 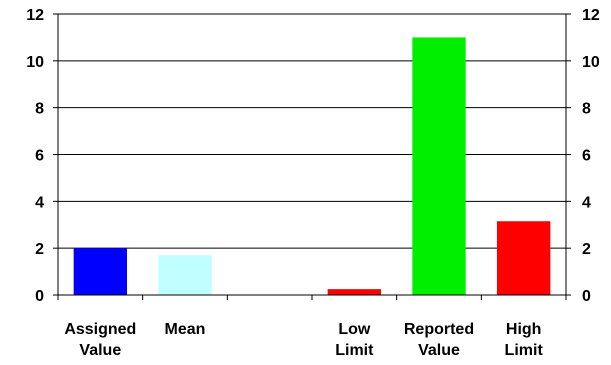 I want to click on y-tick-label-left: 8, so click(x=39, y=109).